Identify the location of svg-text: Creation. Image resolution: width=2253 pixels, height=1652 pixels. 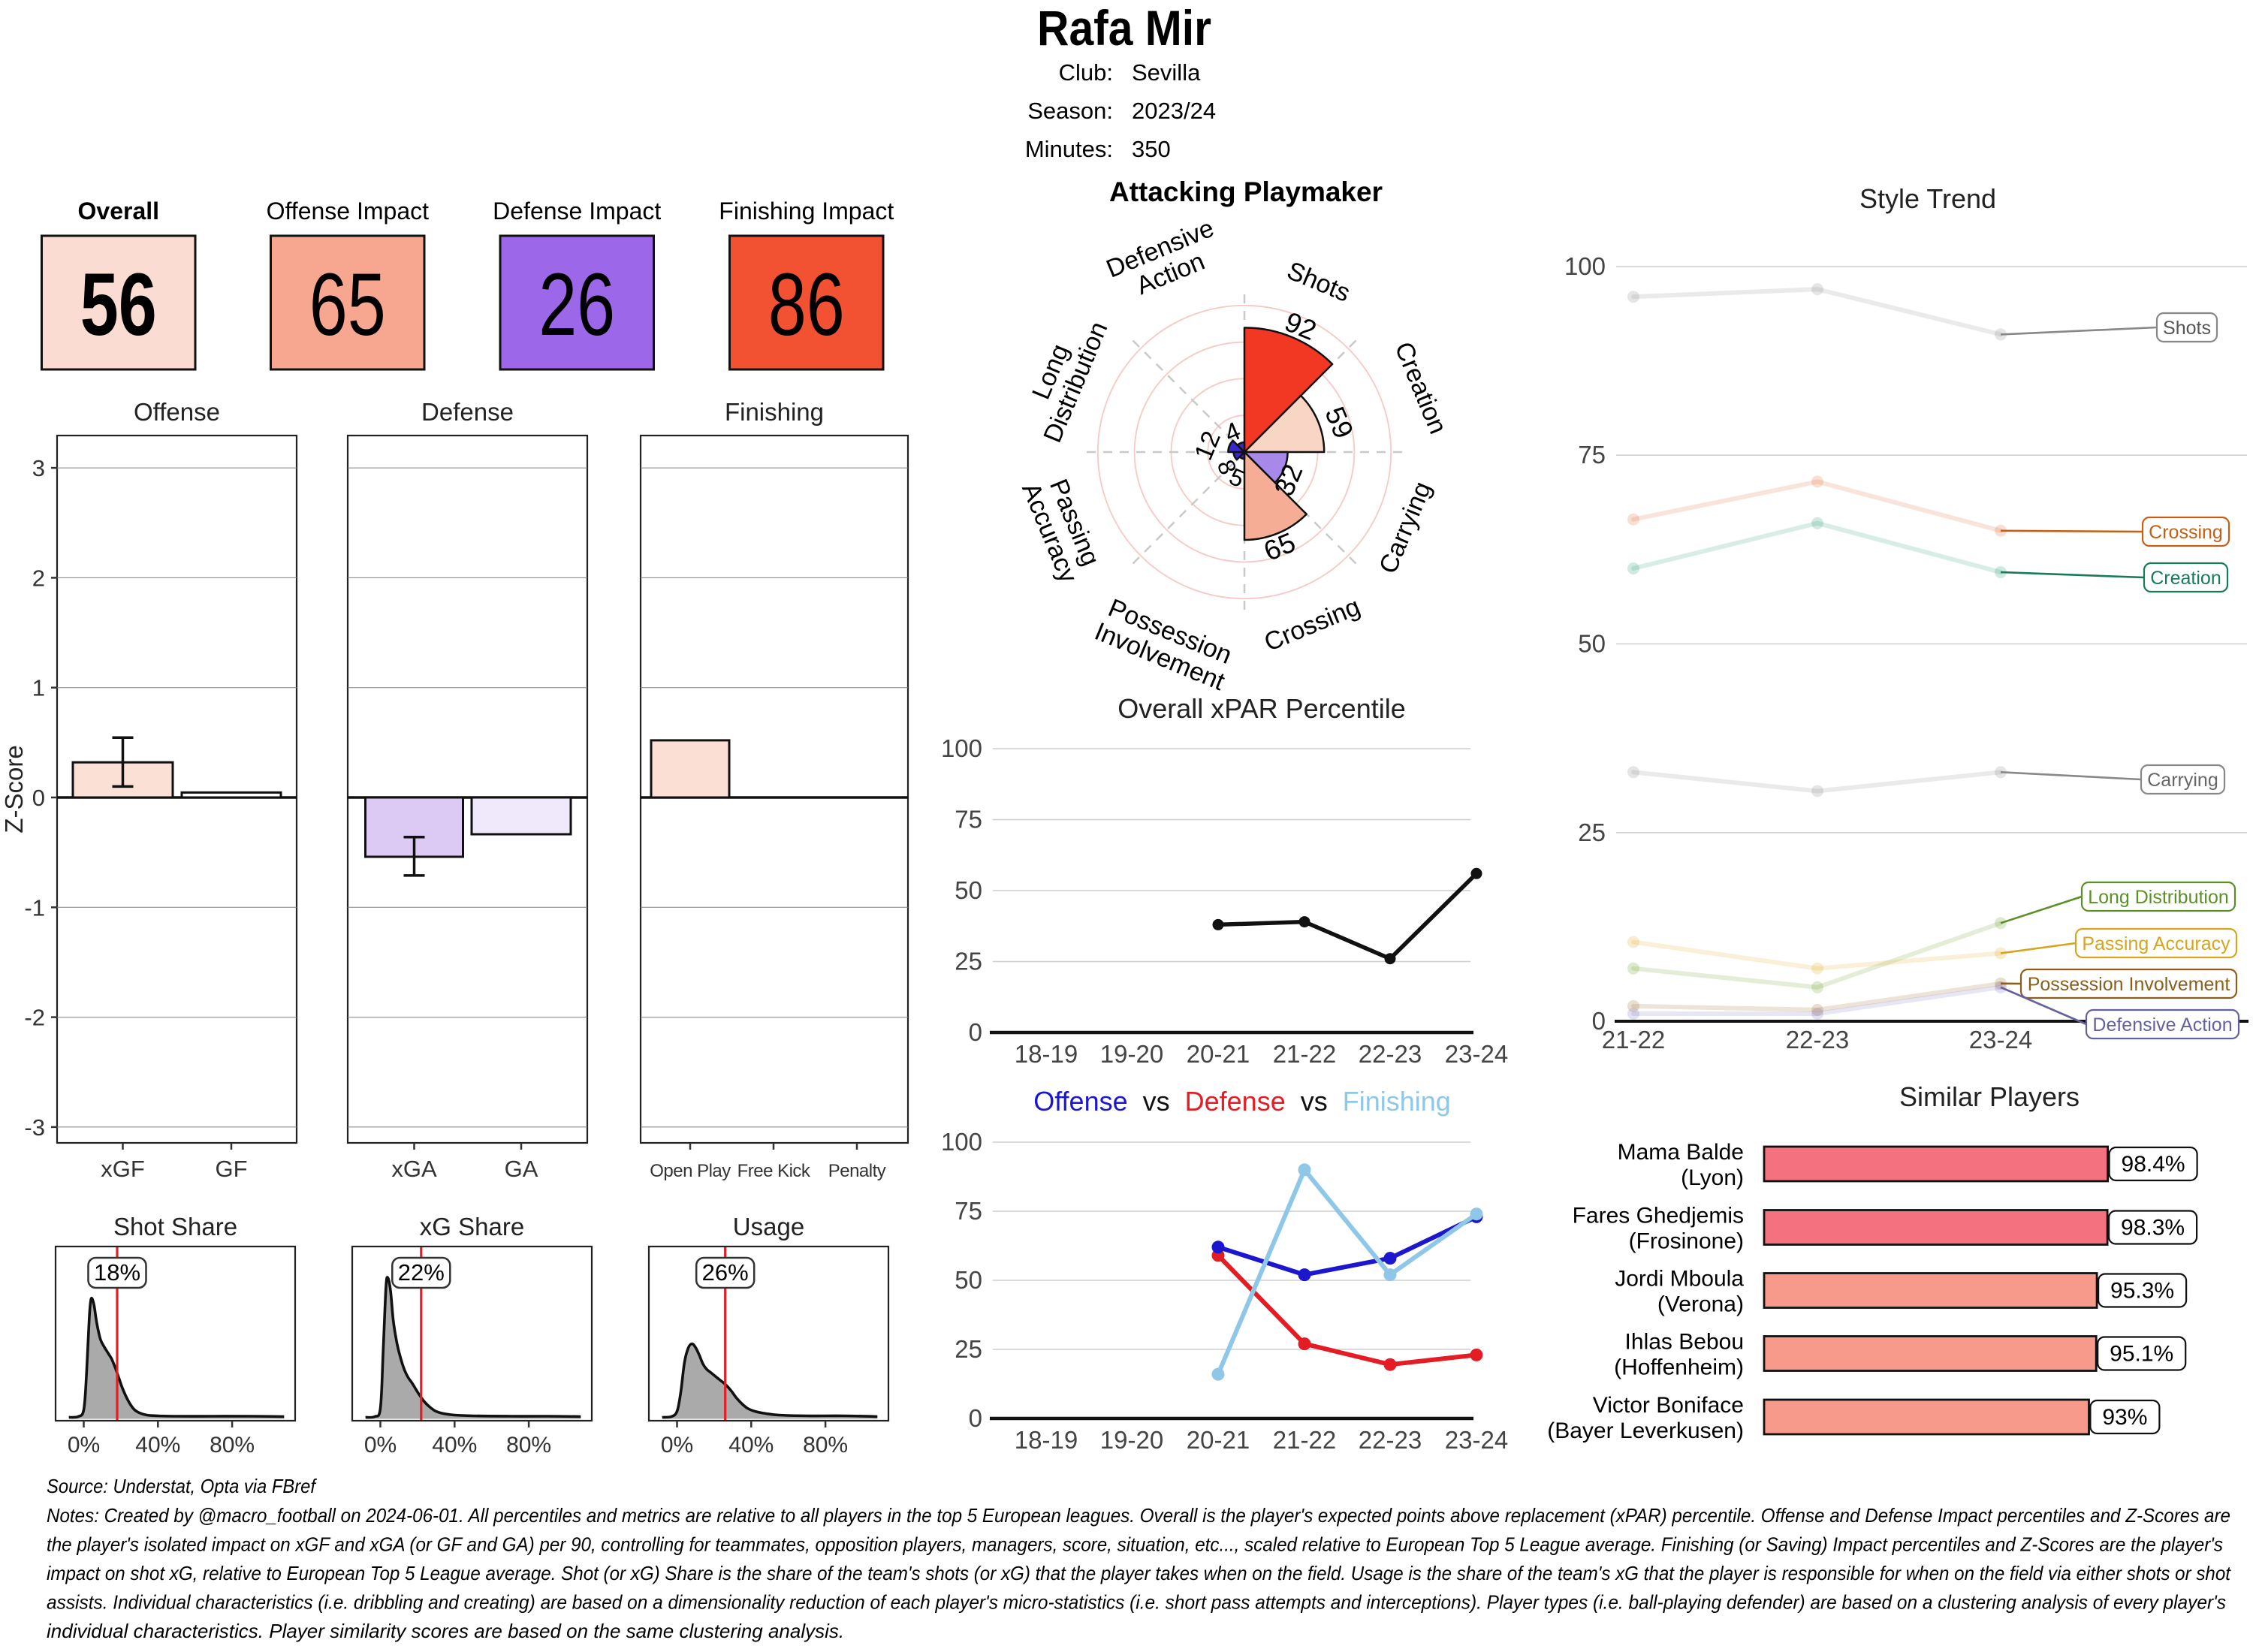
(2185, 578).